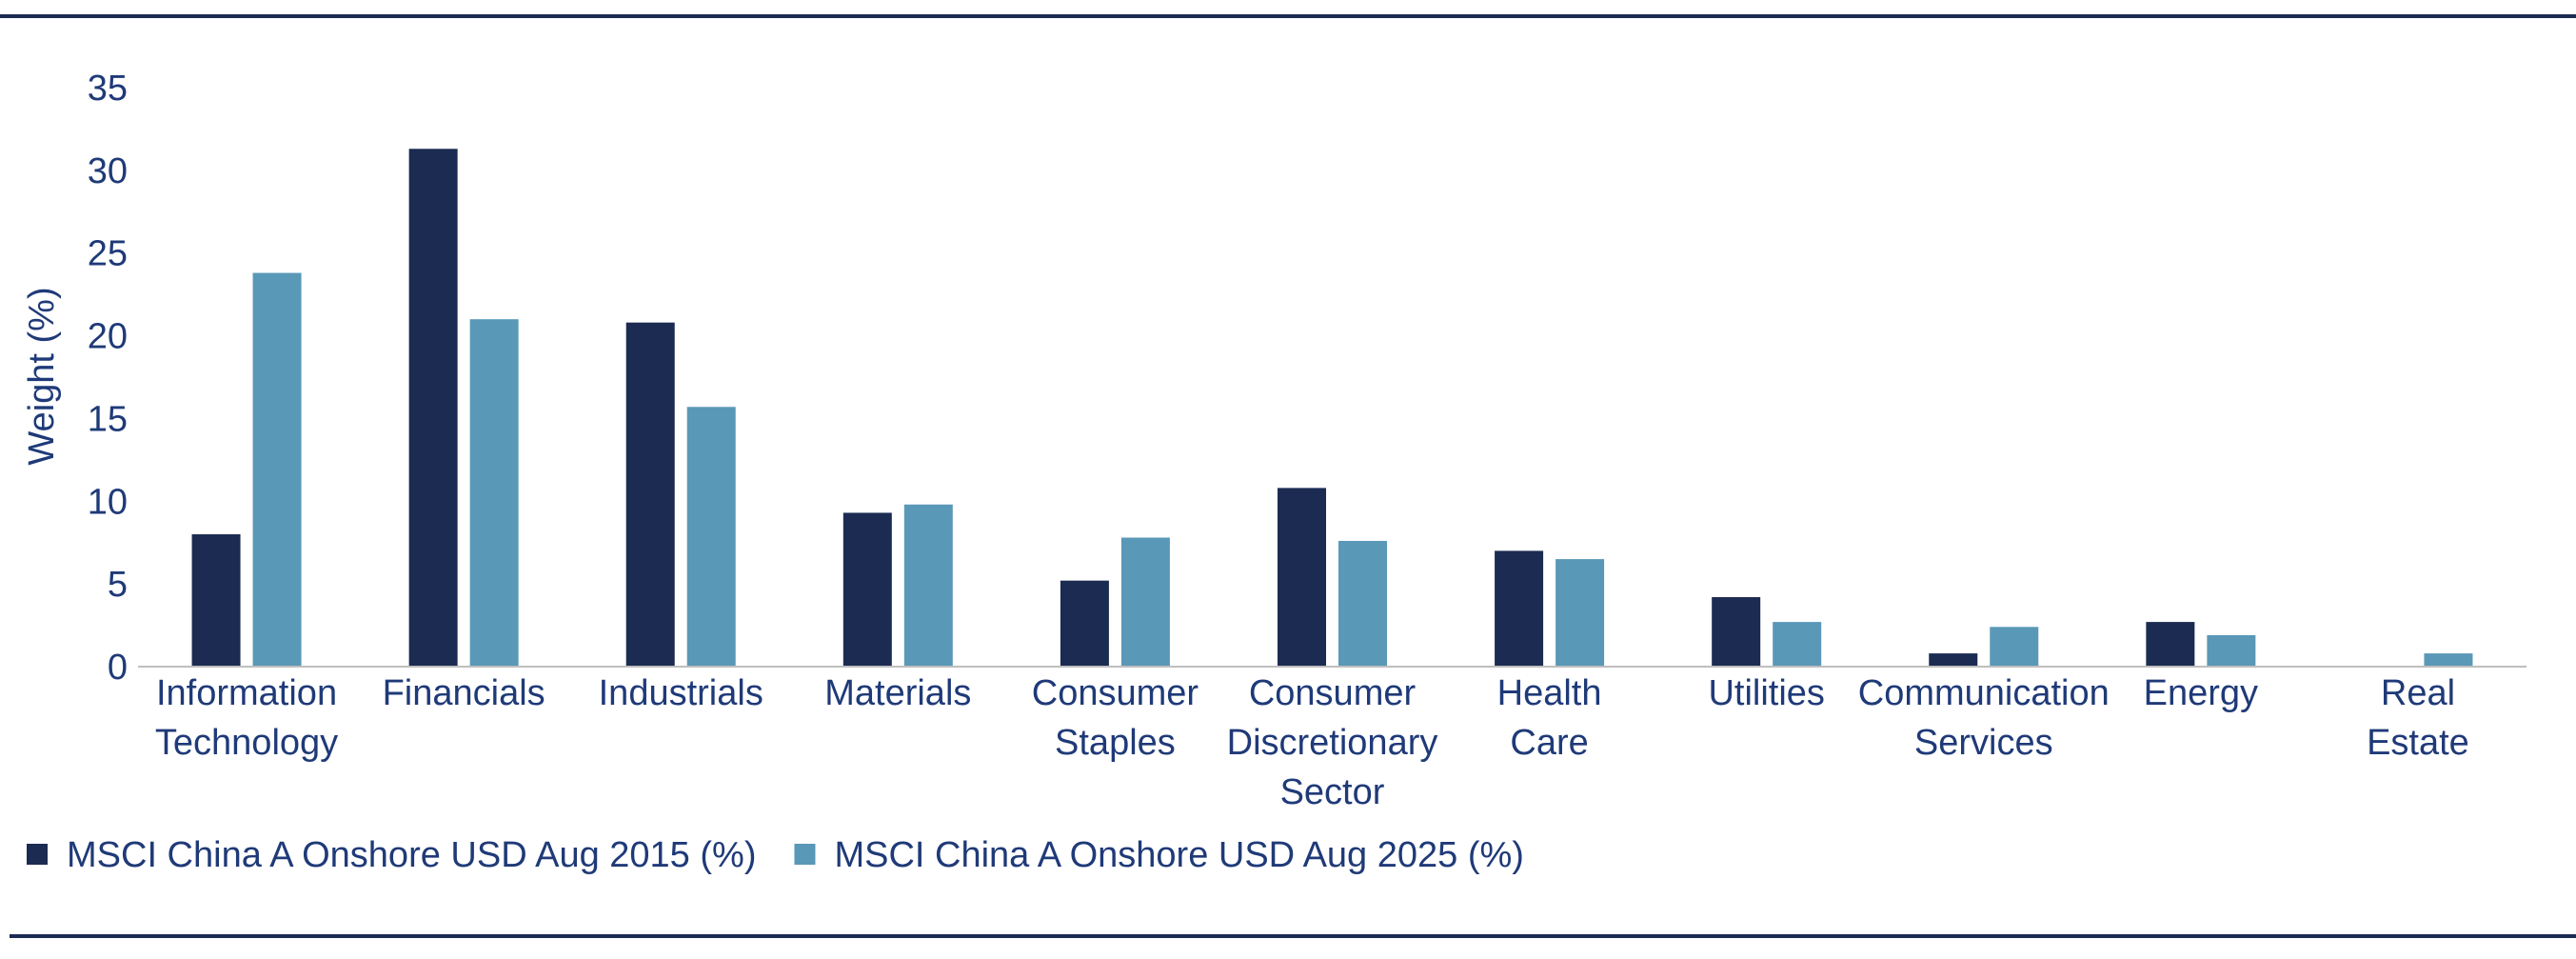  Describe the element at coordinates (118, 668) in the screenshot. I see `y-tick-label: 0` at that location.